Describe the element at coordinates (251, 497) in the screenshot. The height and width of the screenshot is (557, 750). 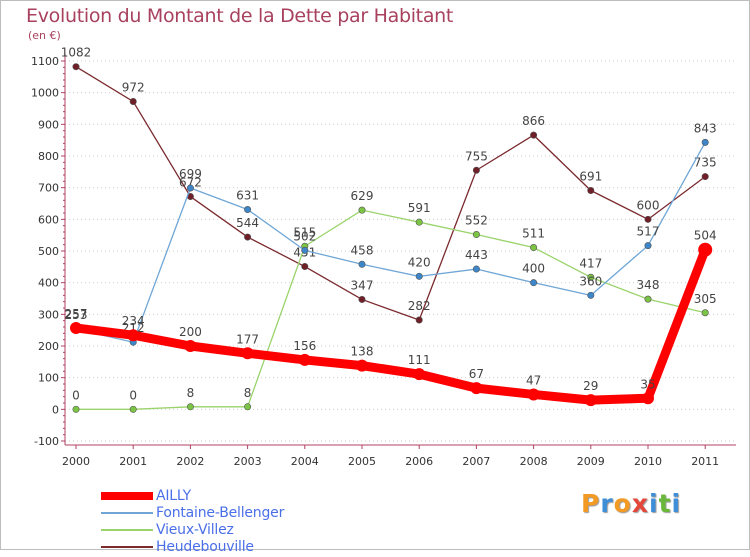
I see `legend-item: AILLY` at that location.